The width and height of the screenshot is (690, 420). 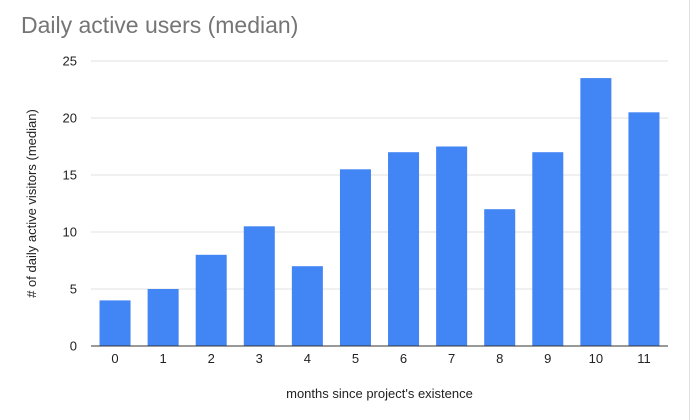 What do you see at coordinates (211, 358) in the screenshot?
I see `x-tick-label: 2` at bounding box center [211, 358].